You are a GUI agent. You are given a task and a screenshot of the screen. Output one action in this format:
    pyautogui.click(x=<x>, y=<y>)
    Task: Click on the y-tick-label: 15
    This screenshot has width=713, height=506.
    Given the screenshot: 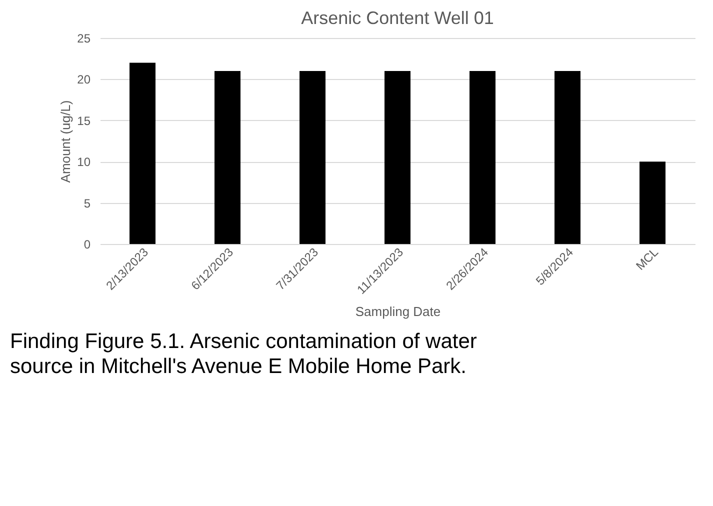 What is the action you would take?
    pyautogui.click(x=84, y=121)
    